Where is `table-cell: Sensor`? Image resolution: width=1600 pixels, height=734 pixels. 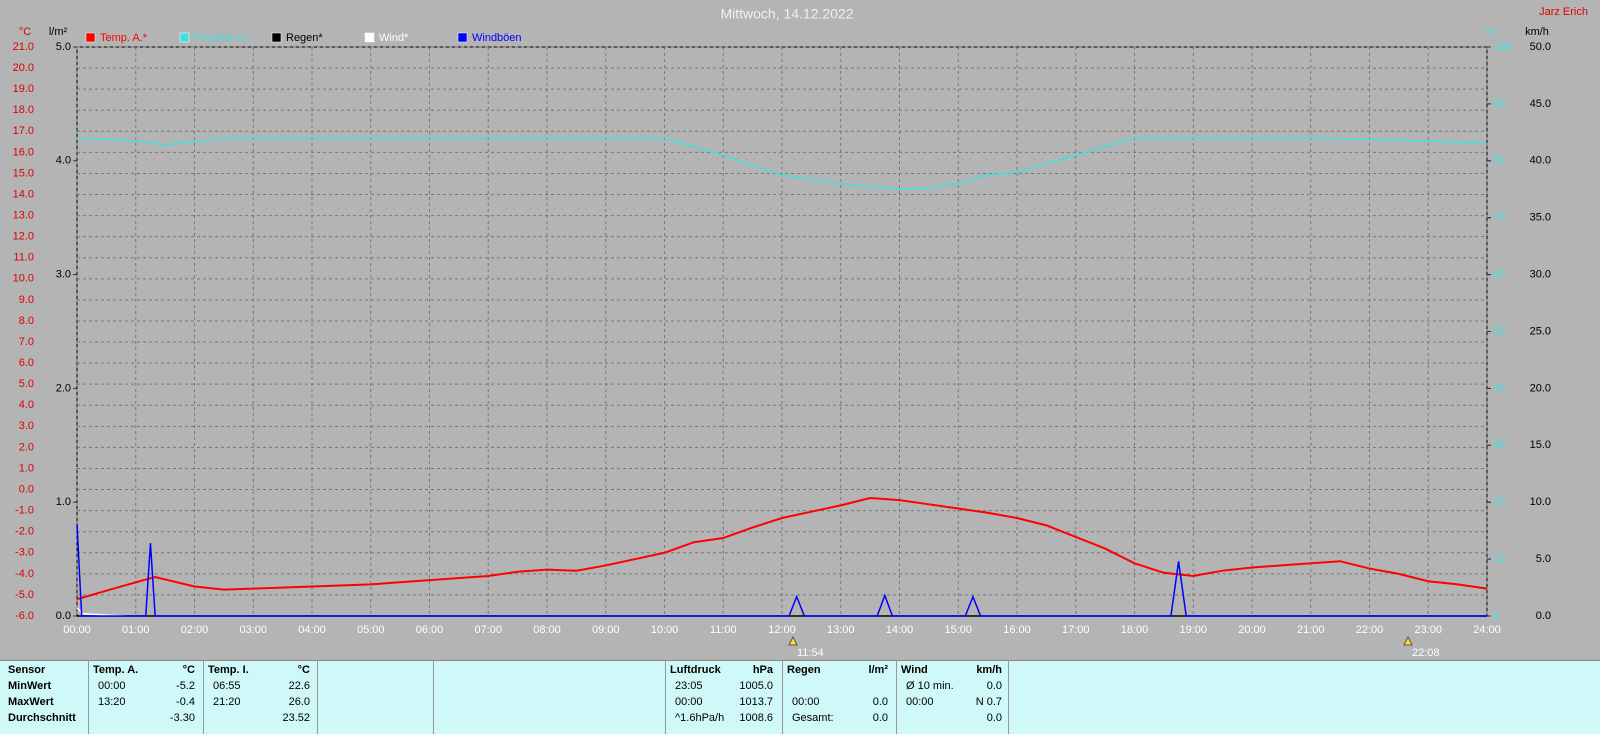
table-cell: Sensor is located at coordinates (27, 670).